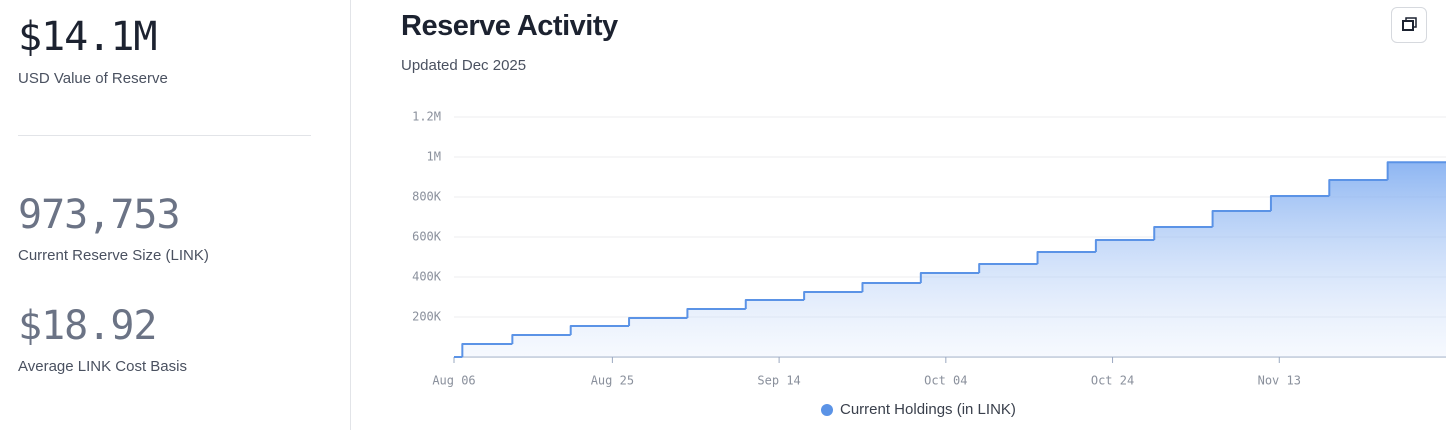 Image resolution: width=1456 pixels, height=430 pixels. I want to click on stat-value: 973,753, so click(99, 215).